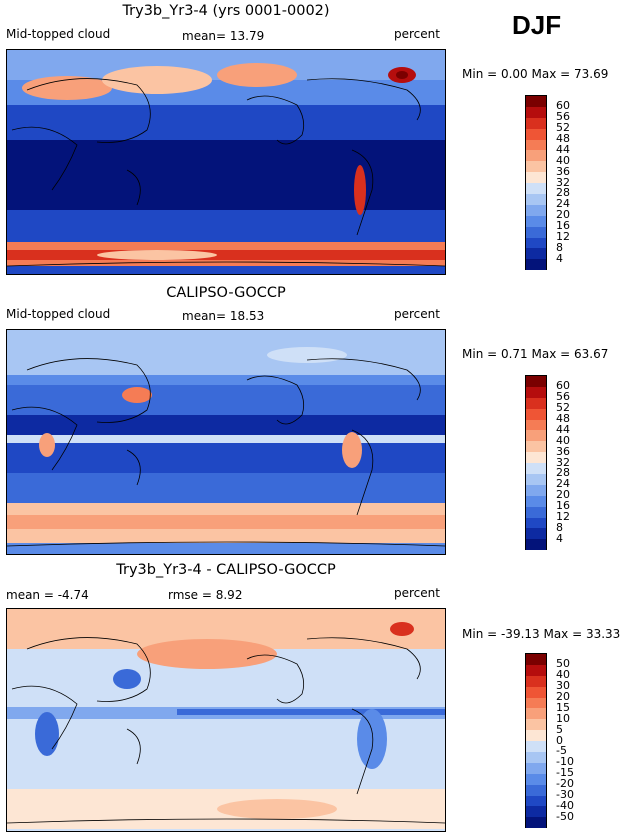 This screenshot has height=837, width=644. I want to click on panel1-tick: 48, so click(563, 138).